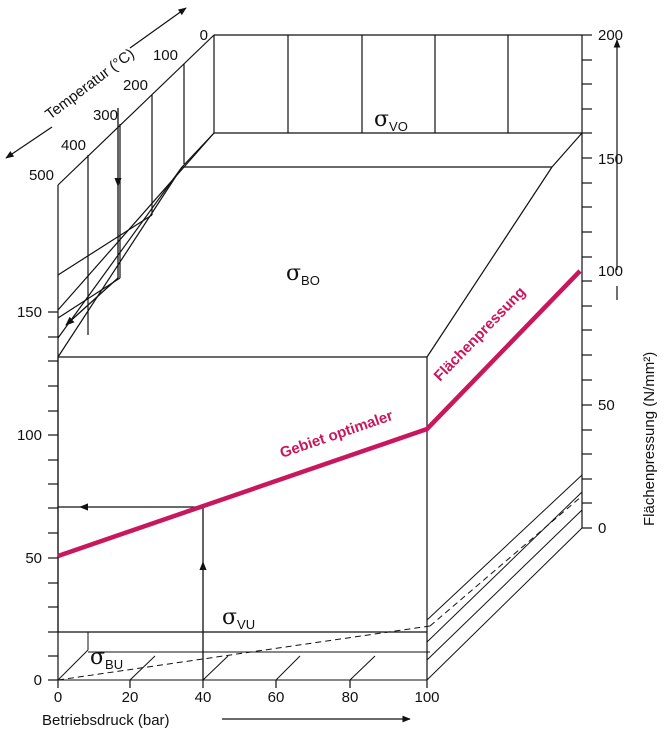  I want to click on right-tick-150: 150, so click(610, 159).